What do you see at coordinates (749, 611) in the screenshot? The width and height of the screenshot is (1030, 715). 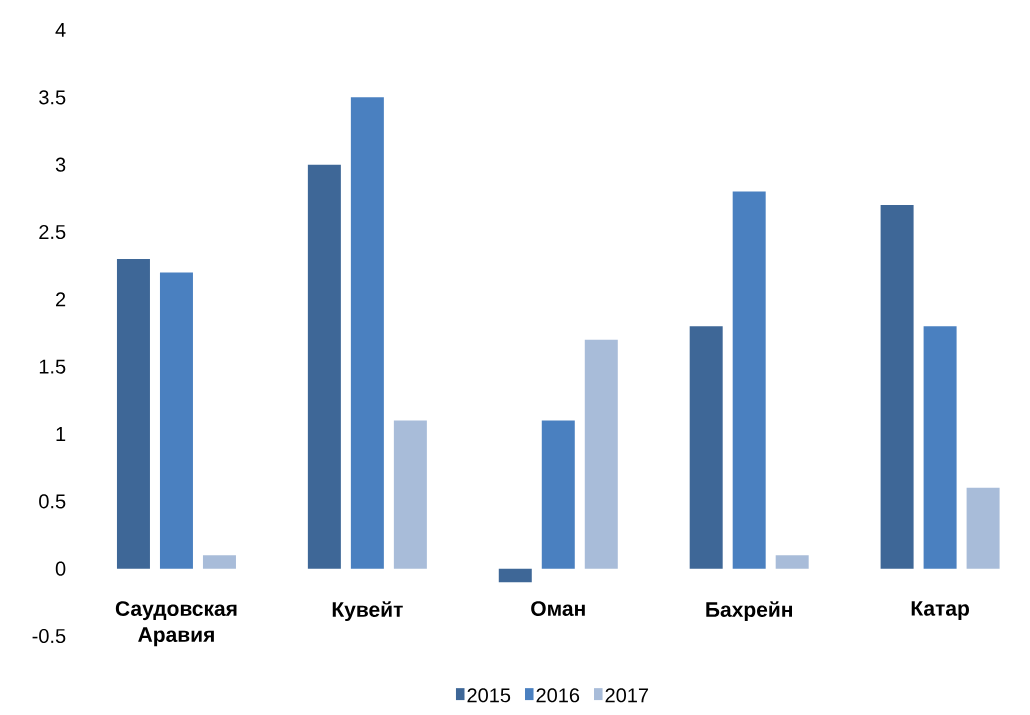 I see `x-tick-label: Бахрейн` at bounding box center [749, 611].